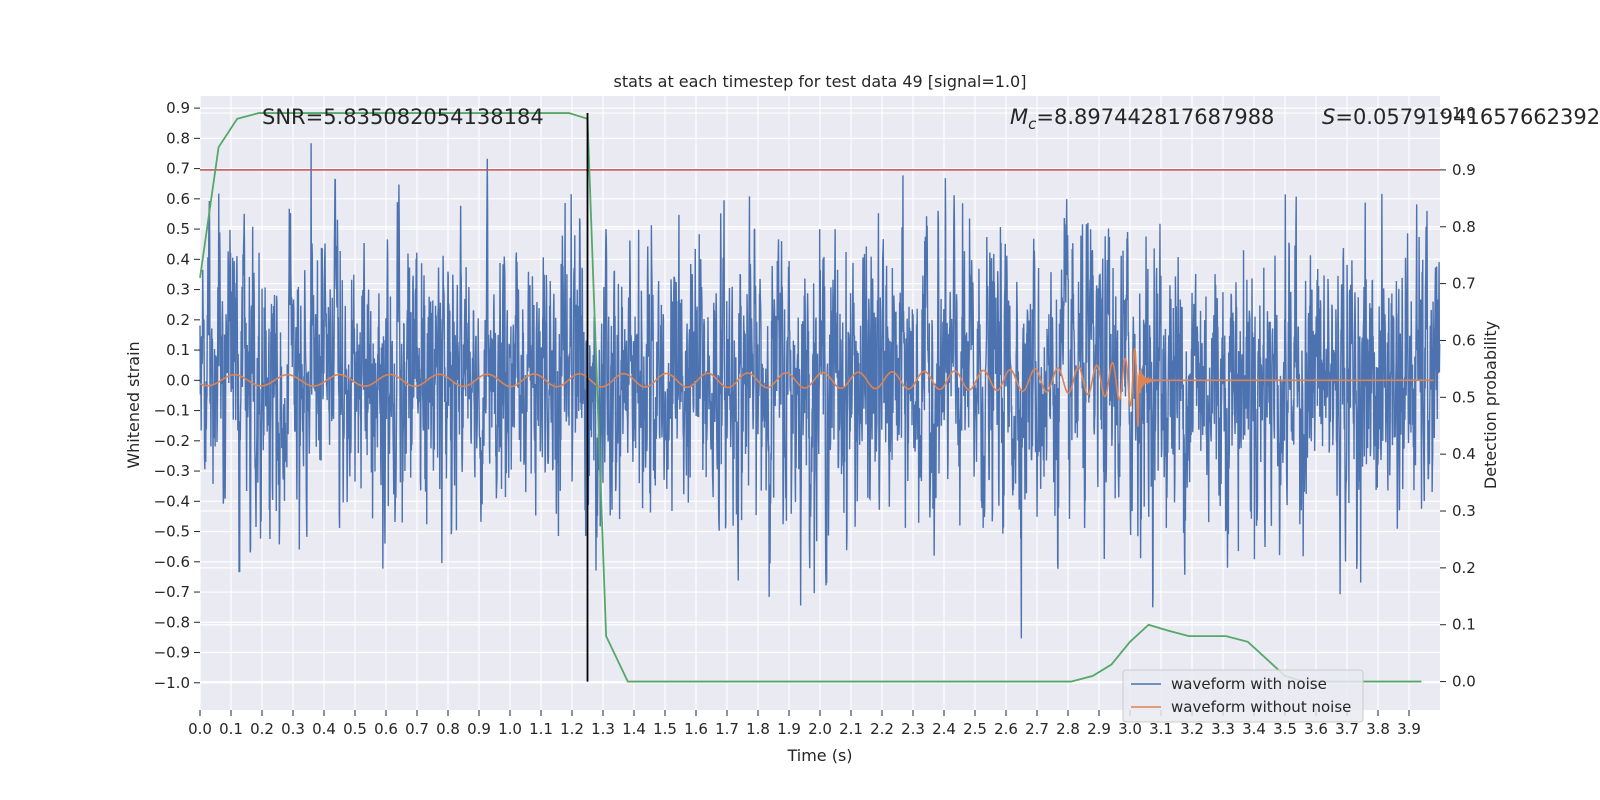 Image resolution: width=1600 pixels, height=800 pixels. What do you see at coordinates (758, 729) in the screenshot?
I see `x-tick-label: 1.8` at bounding box center [758, 729].